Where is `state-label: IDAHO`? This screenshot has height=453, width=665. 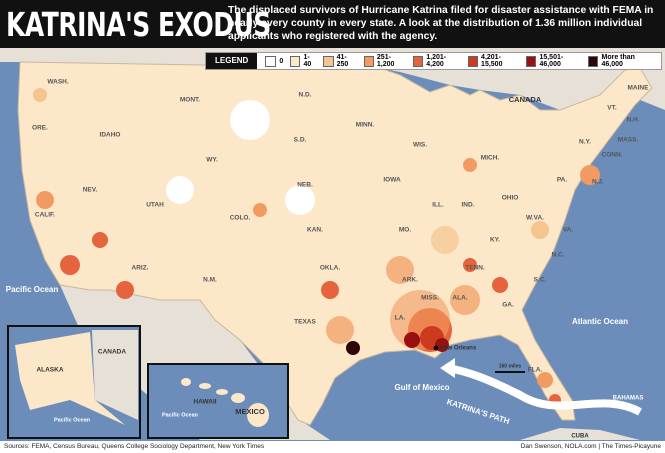
state-label: IDAHO is located at coordinates (110, 135).